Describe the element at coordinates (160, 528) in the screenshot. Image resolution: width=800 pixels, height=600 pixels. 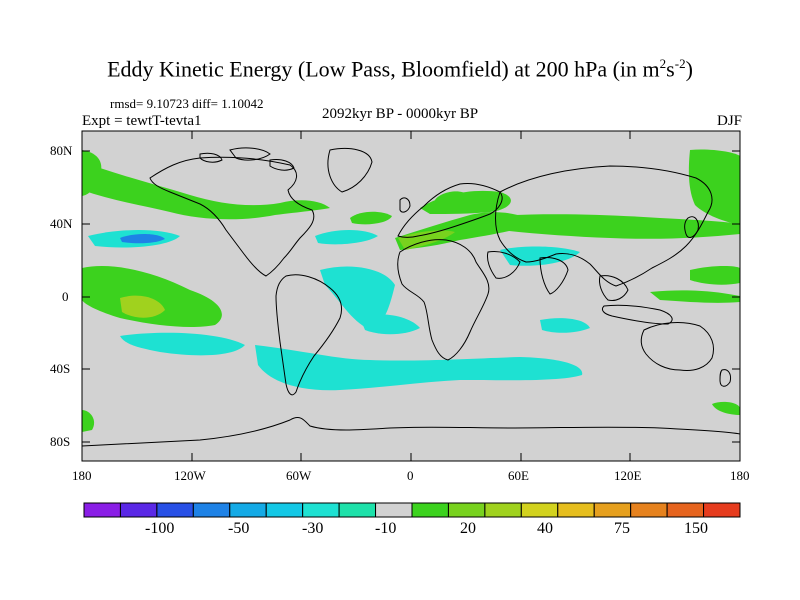
I see `colorbar-label-neg100: -100` at that location.